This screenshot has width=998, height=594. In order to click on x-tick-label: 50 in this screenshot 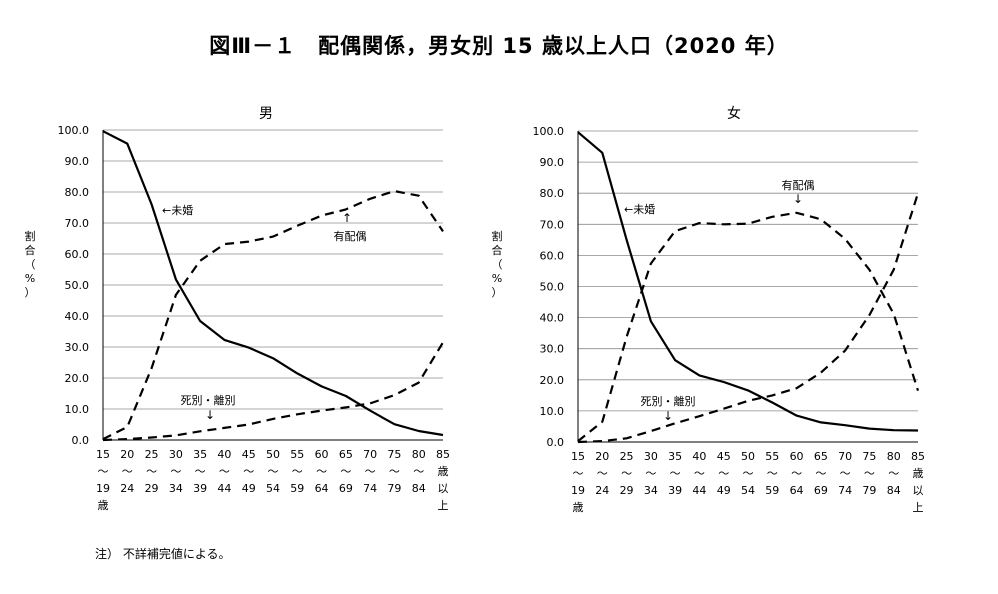, I will do `click(748, 456)`.